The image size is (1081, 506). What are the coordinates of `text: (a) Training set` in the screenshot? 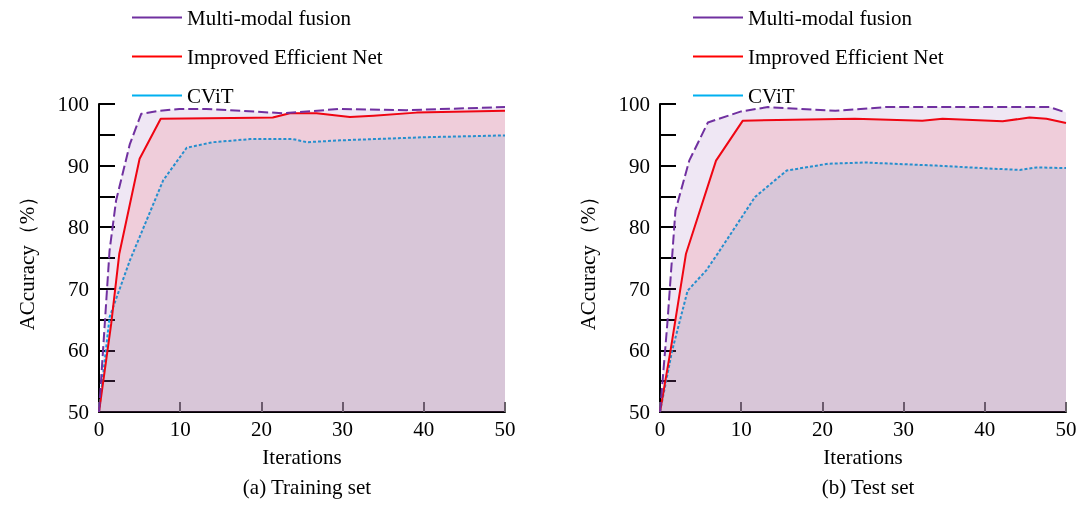 It's located at (307, 486).